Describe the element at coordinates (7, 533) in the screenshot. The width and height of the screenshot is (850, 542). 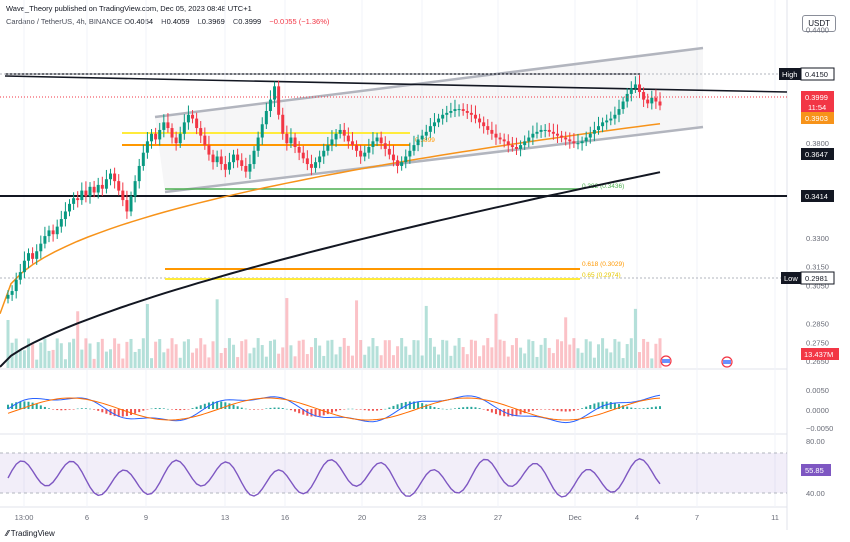
I see `tradingview-icon: ⁄⁄` at that location.